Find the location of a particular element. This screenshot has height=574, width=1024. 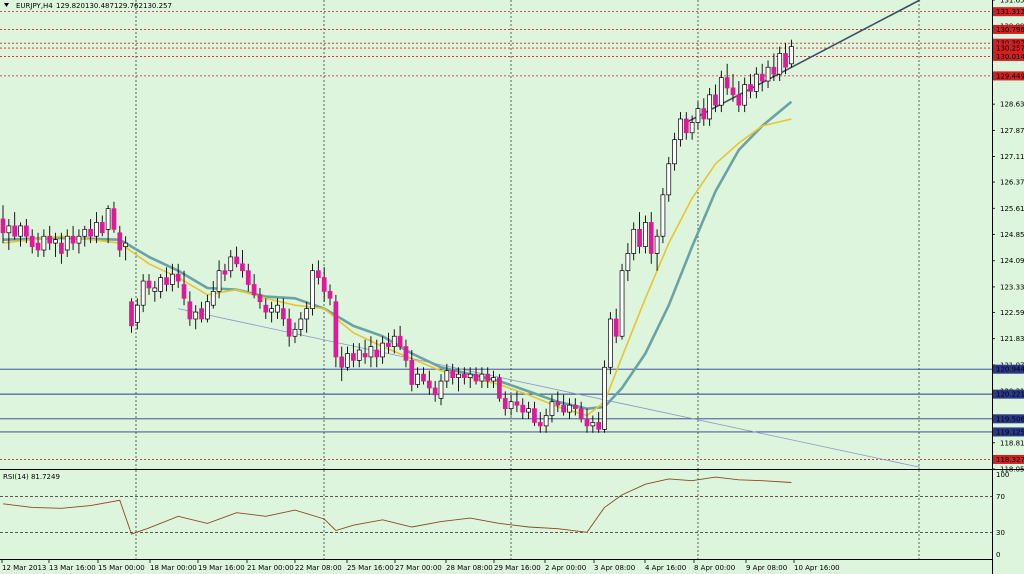

time-axis-label: 10 Apr 16:00 is located at coordinates (817, 568).